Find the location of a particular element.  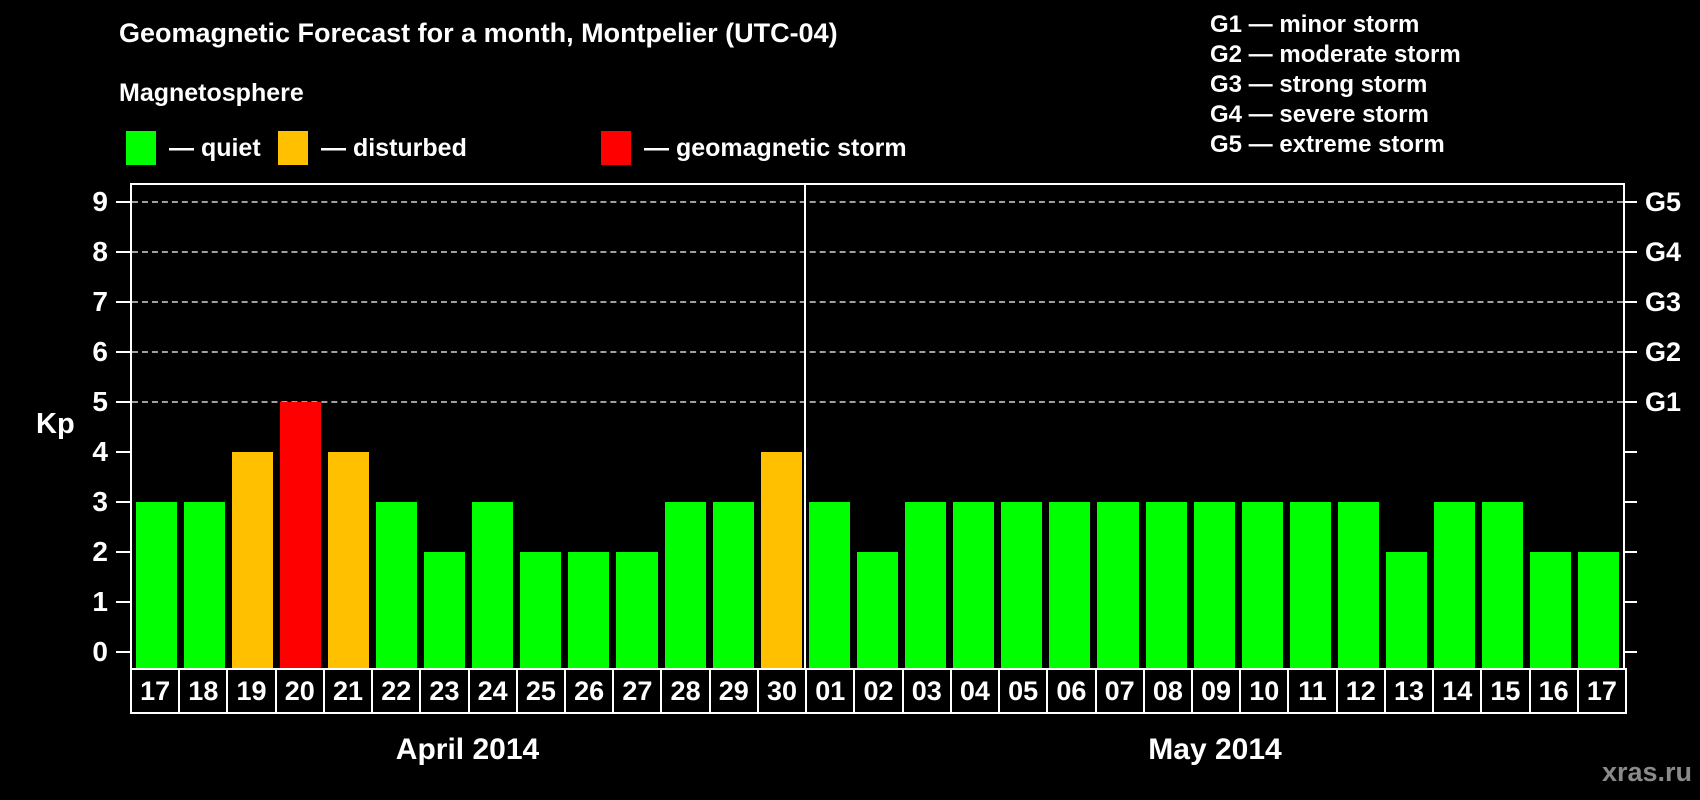

day-cell: 22 is located at coordinates (396, 691).